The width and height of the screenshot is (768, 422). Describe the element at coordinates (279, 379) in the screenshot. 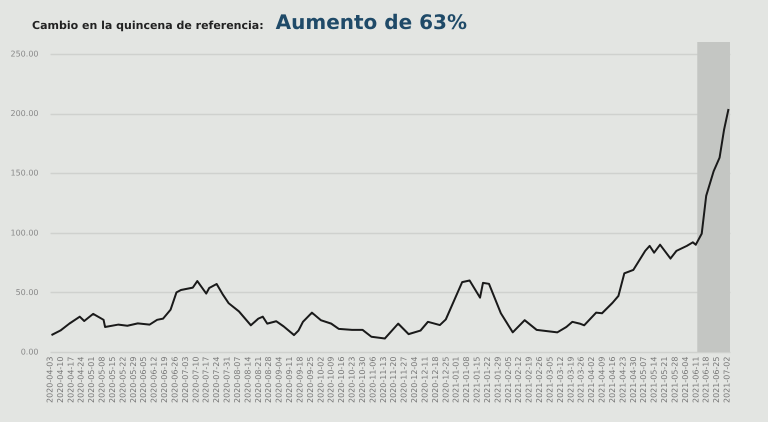

I see `x-tick-label: 2020-09-04` at that location.